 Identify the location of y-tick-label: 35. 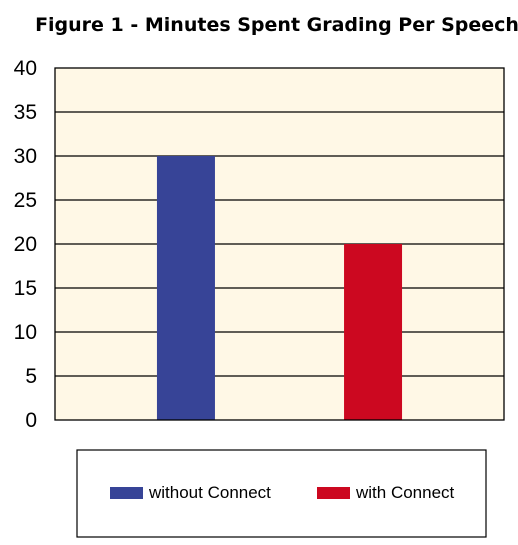
(25, 112).